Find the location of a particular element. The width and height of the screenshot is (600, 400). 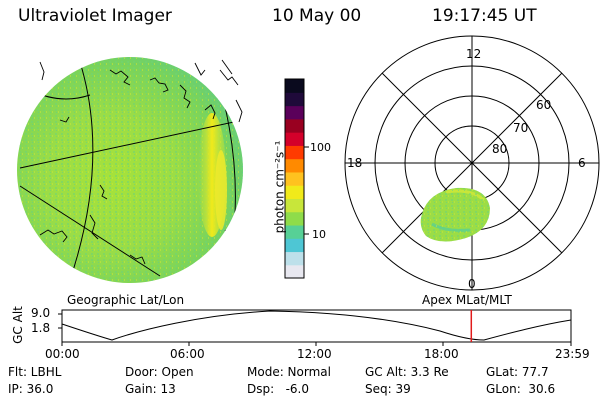

lat-80-label: 80 is located at coordinates (500, 149).